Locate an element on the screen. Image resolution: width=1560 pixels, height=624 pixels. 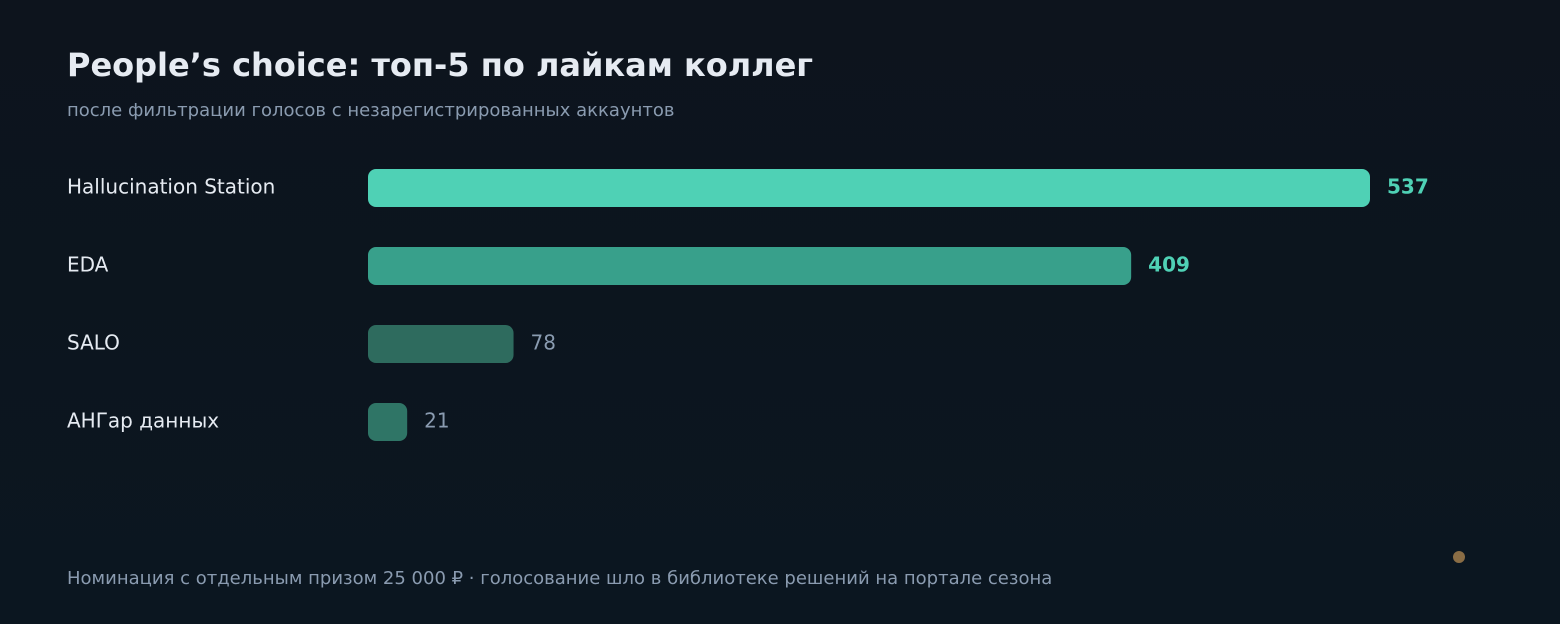
value-label: 21 is located at coordinates (436, 421).